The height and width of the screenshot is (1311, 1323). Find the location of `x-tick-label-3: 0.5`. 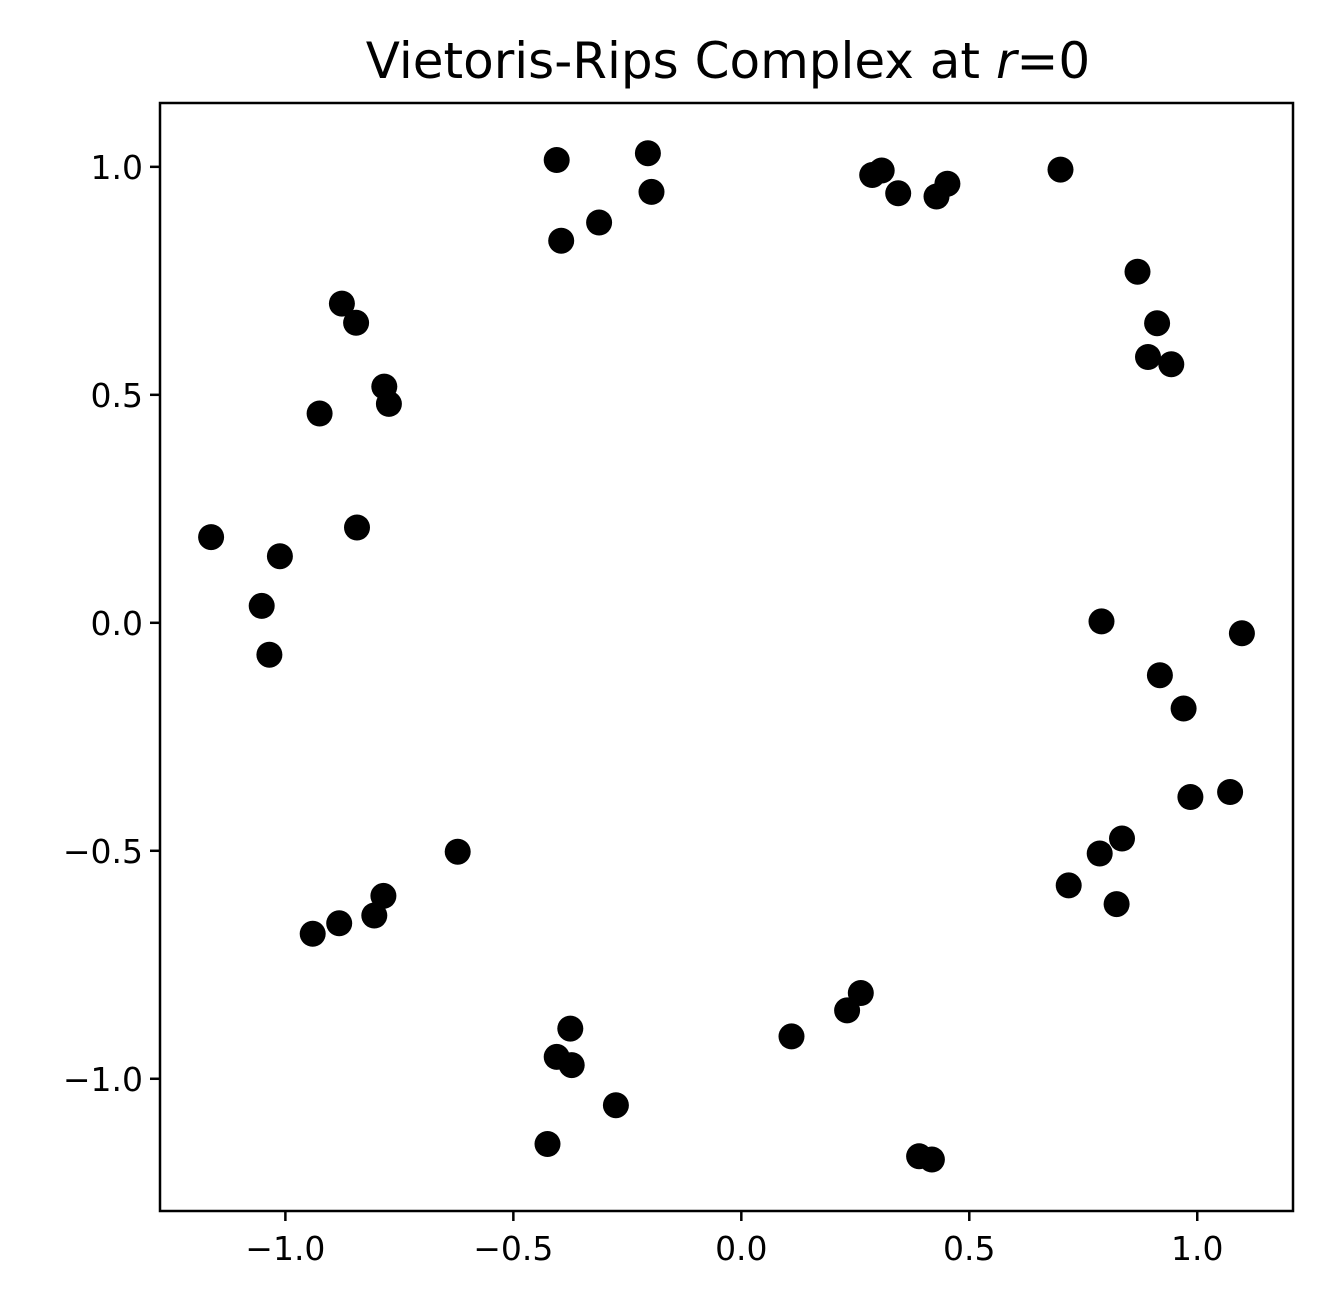

x-tick-label-3: 0.5 is located at coordinates (969, 1248).